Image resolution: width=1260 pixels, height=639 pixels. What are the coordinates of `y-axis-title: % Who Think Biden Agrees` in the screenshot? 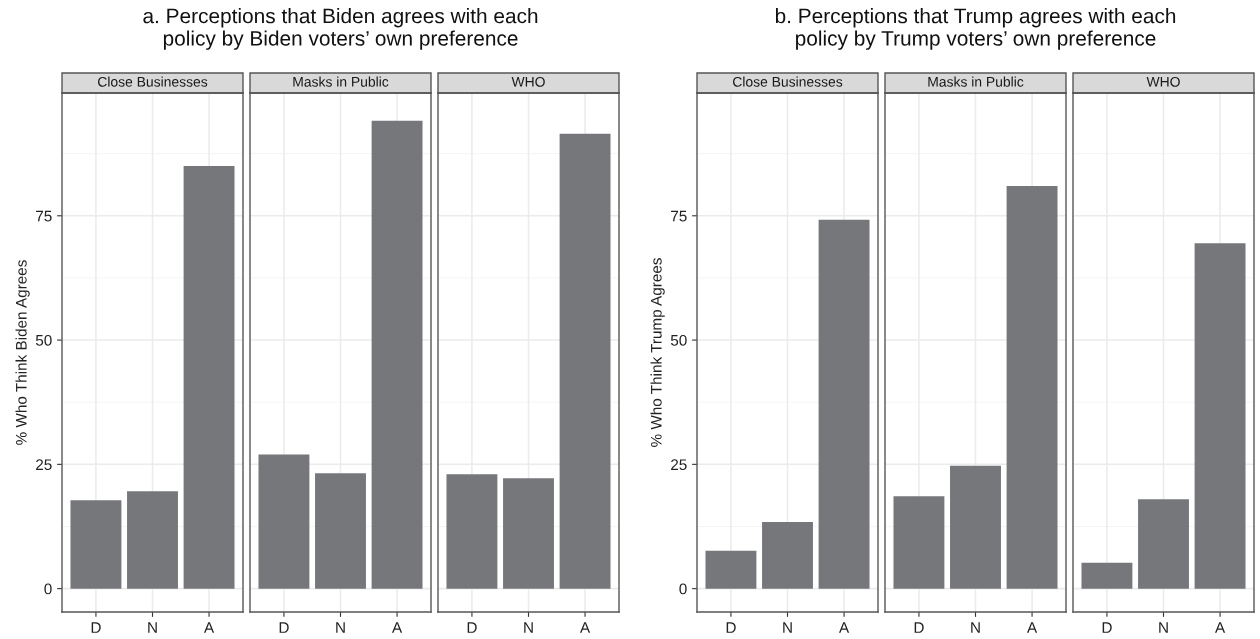 It's located at (22, 352).